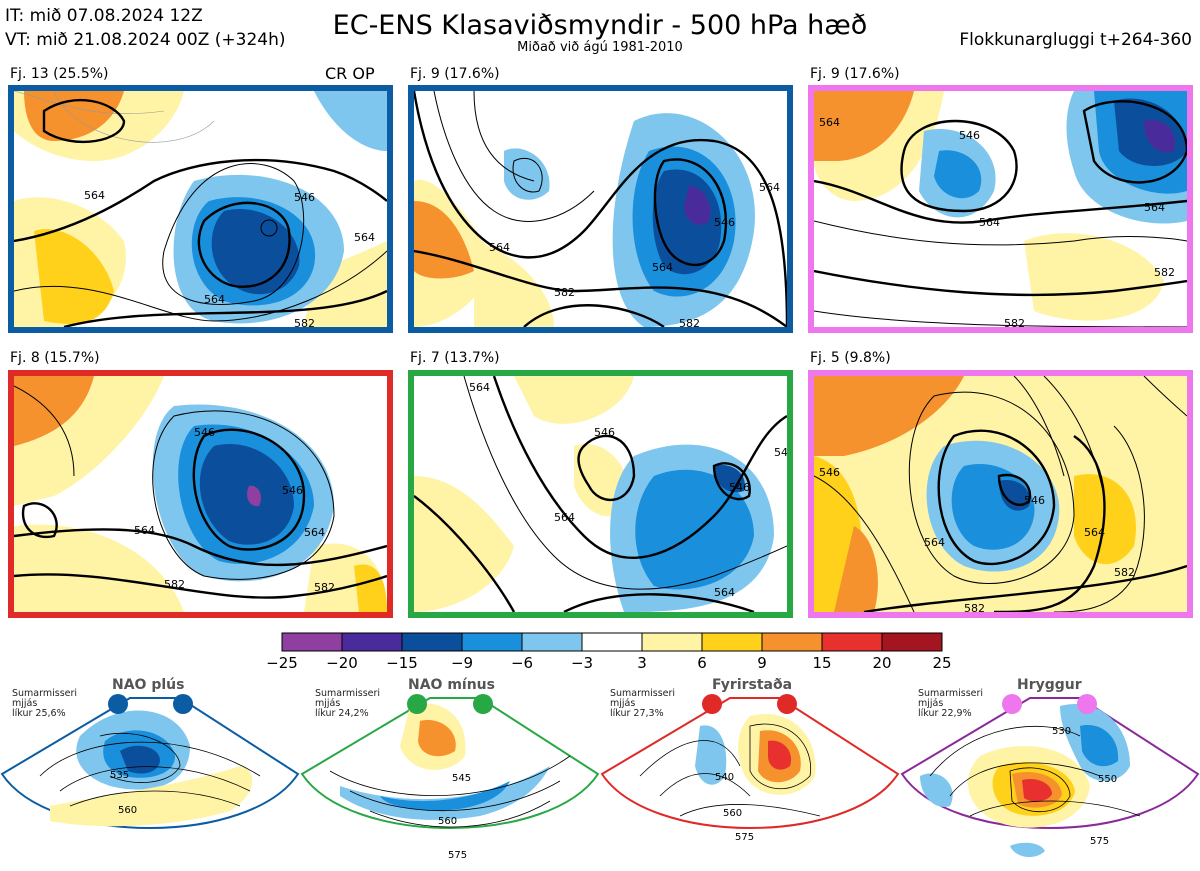 The height and width of the screenshot is (871, 1200). What do you see at coordinates (282, 663) in the screenshot?
I see `colorbar-tick-label: −25` at bounding box center [282, 663].